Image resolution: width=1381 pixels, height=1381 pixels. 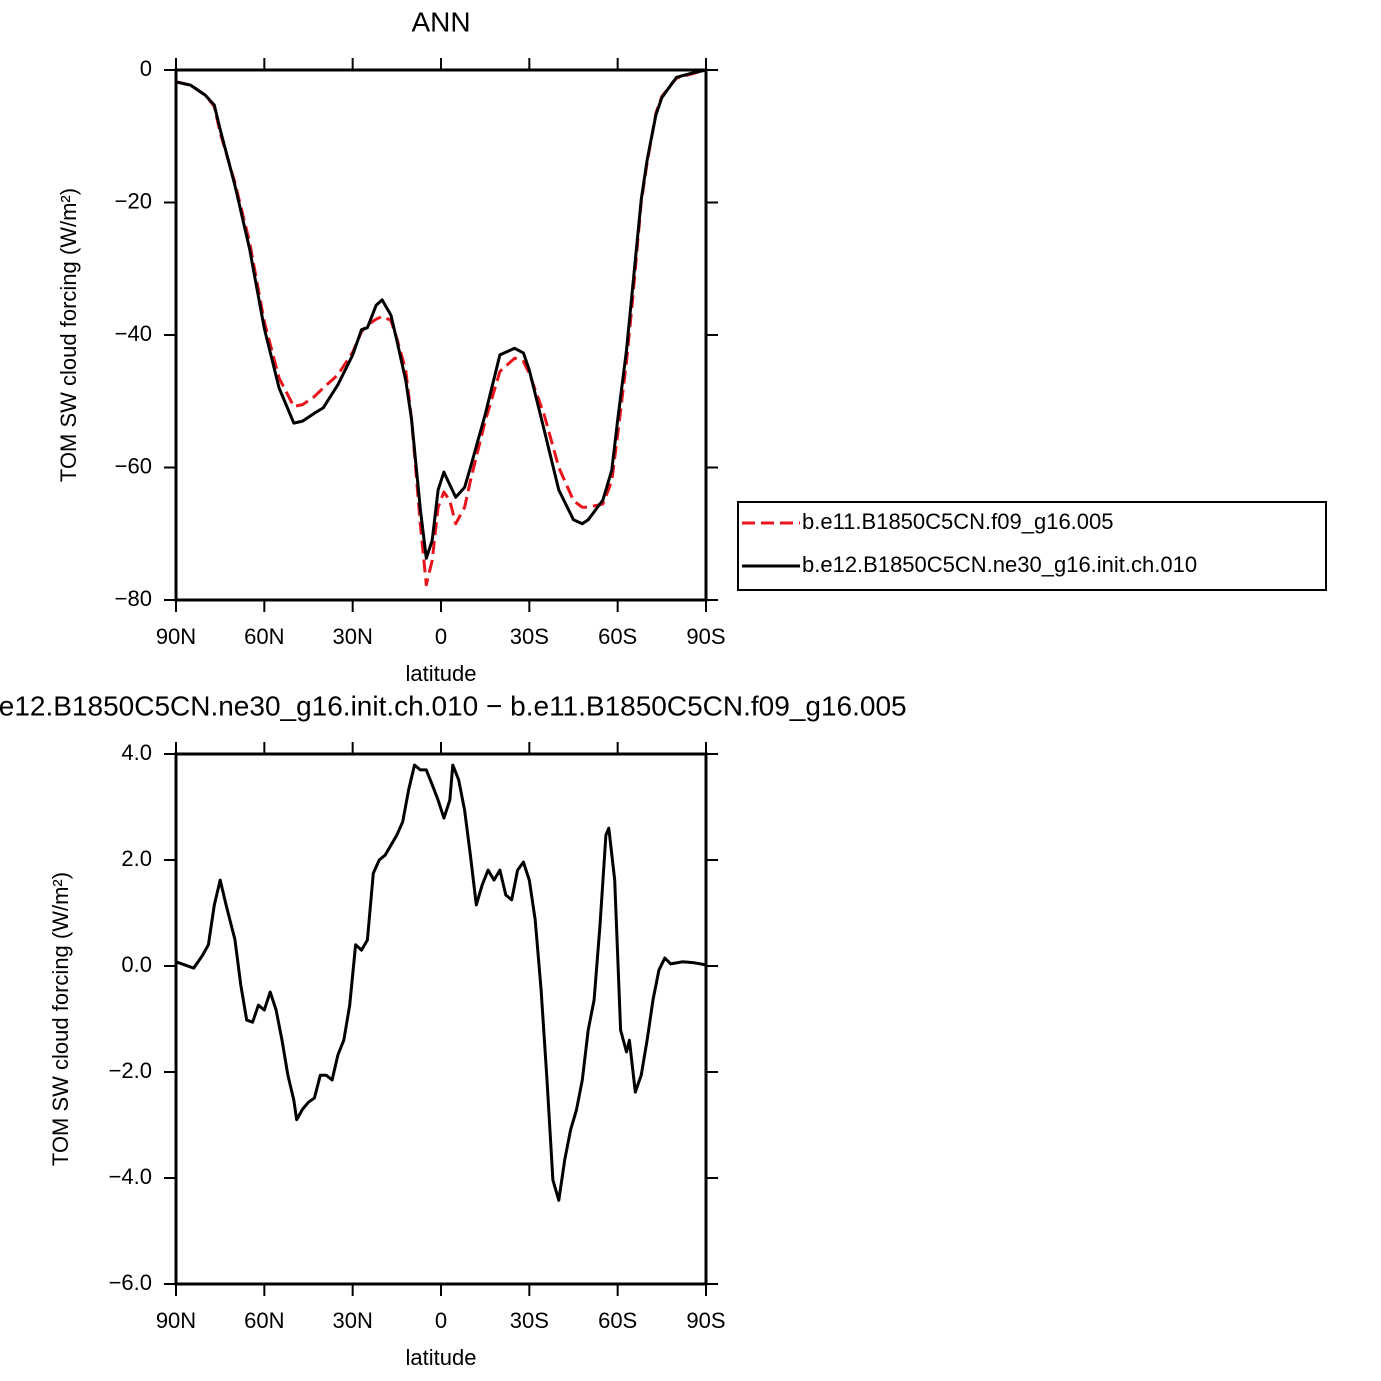 What do you see at coordinates (136, 752) in the screenshot?
I see `y-tick-label: 4.0` at bounding box center [136, 752].